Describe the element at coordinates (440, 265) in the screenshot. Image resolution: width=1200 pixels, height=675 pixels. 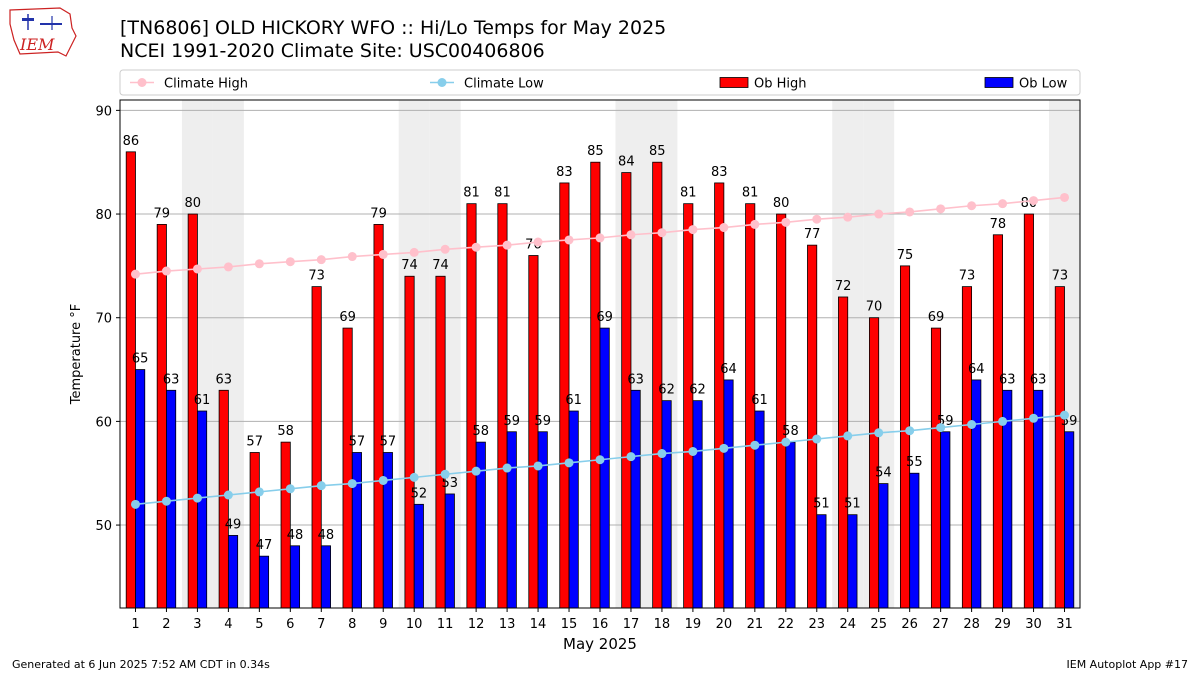
I see `ob-high-label: 74` at that location.